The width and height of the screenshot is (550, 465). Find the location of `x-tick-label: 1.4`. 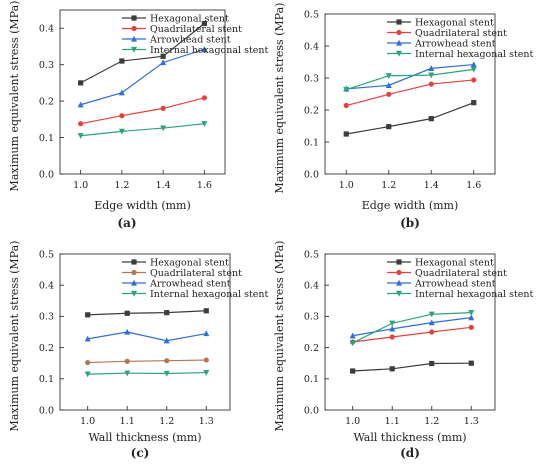

x-tick-label: 1.4 is located at coordinates (431, 185).